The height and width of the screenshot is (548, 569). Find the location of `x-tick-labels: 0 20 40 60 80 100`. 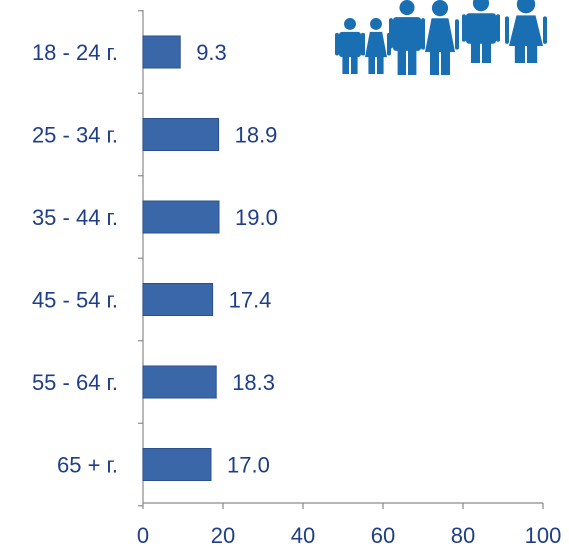

x-tick-labels: 0 20 40 60 80 100 is located at coordinates (349, 535).